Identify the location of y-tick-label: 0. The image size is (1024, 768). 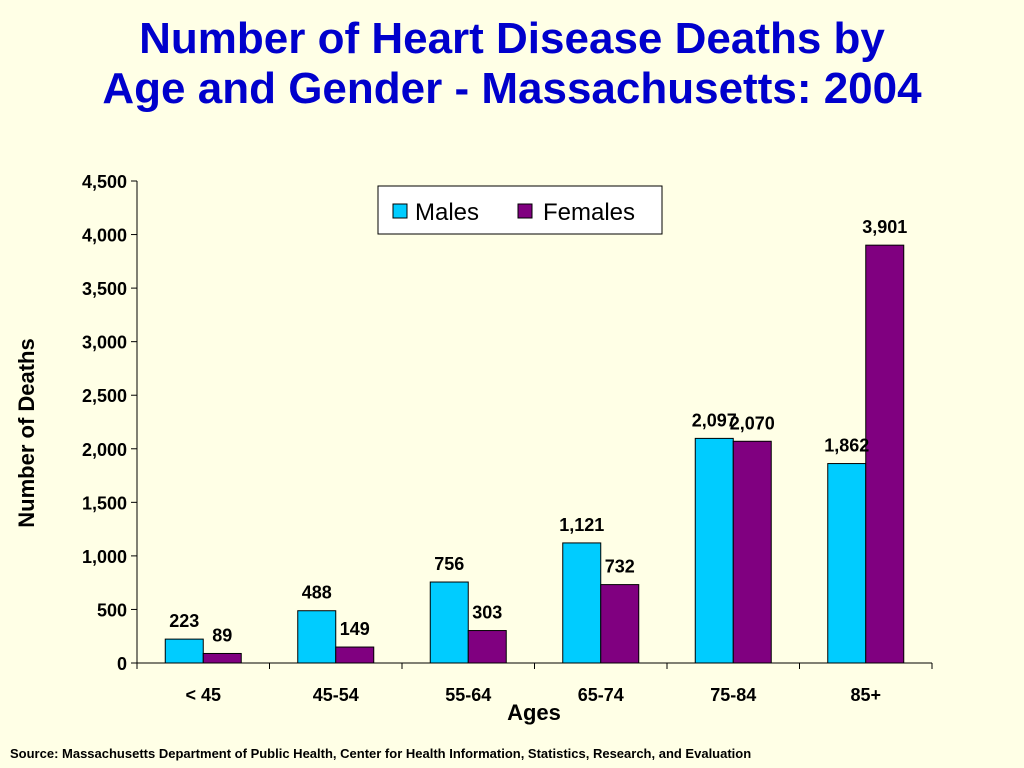
(122, 664).